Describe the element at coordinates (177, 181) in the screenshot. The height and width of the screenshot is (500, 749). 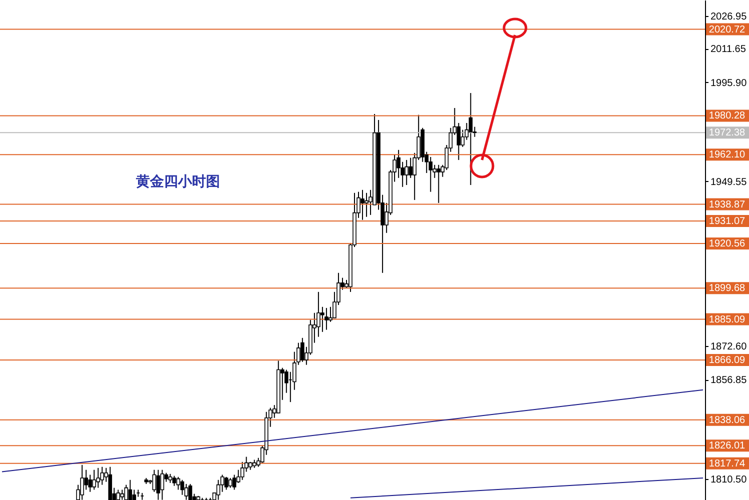
I see `text: 黄金四小时图` at that location.